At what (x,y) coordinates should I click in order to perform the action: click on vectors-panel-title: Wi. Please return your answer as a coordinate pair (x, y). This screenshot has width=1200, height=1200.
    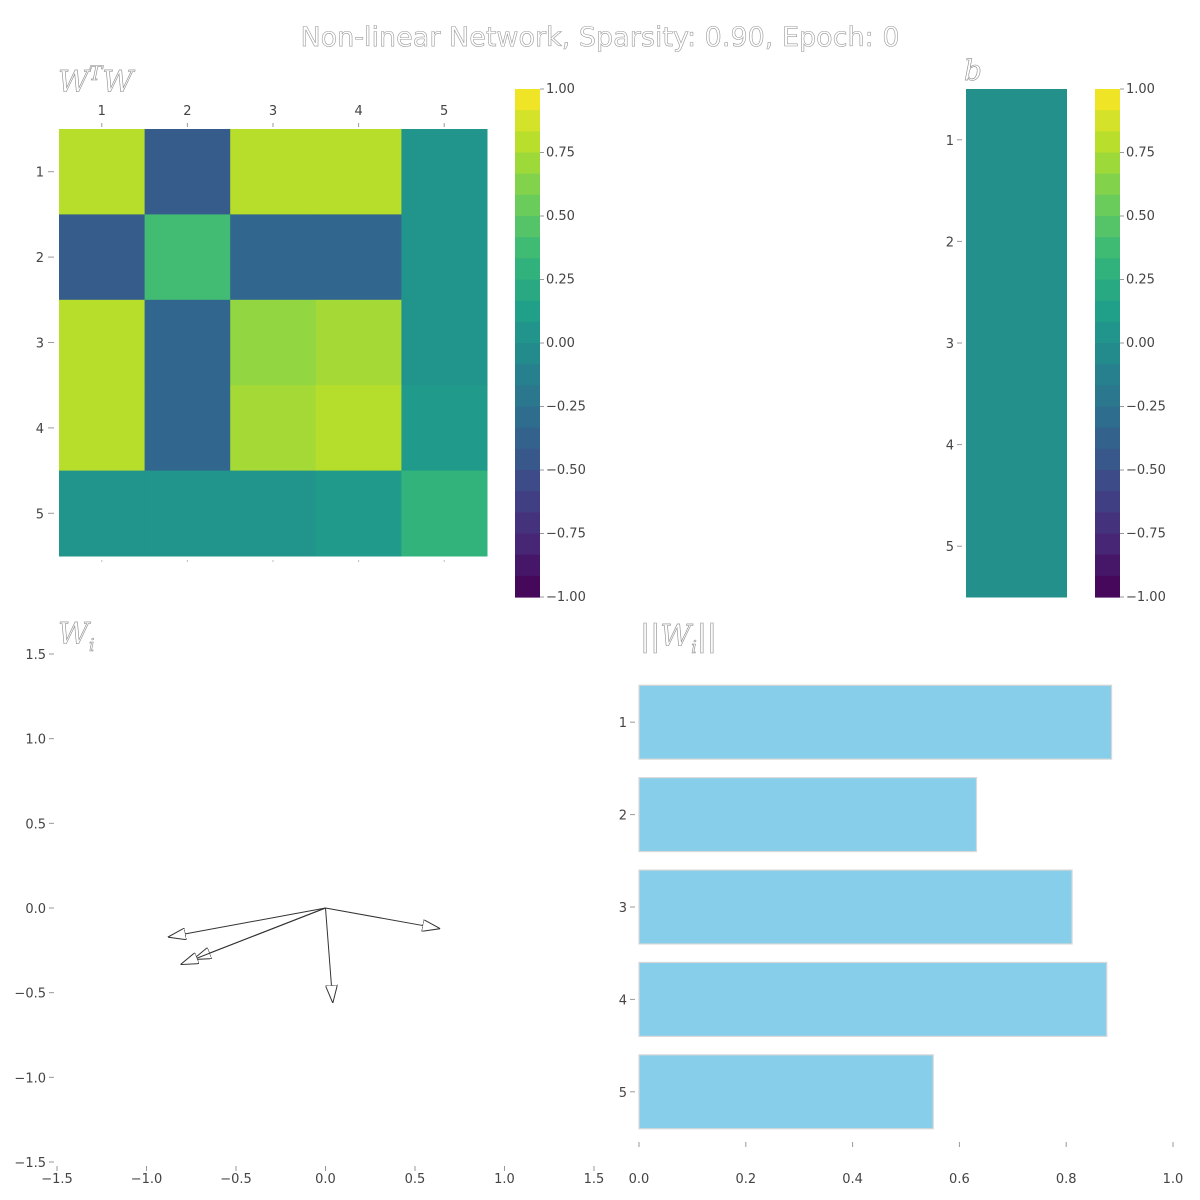
    Looking at the image, I should click on (76, 636).